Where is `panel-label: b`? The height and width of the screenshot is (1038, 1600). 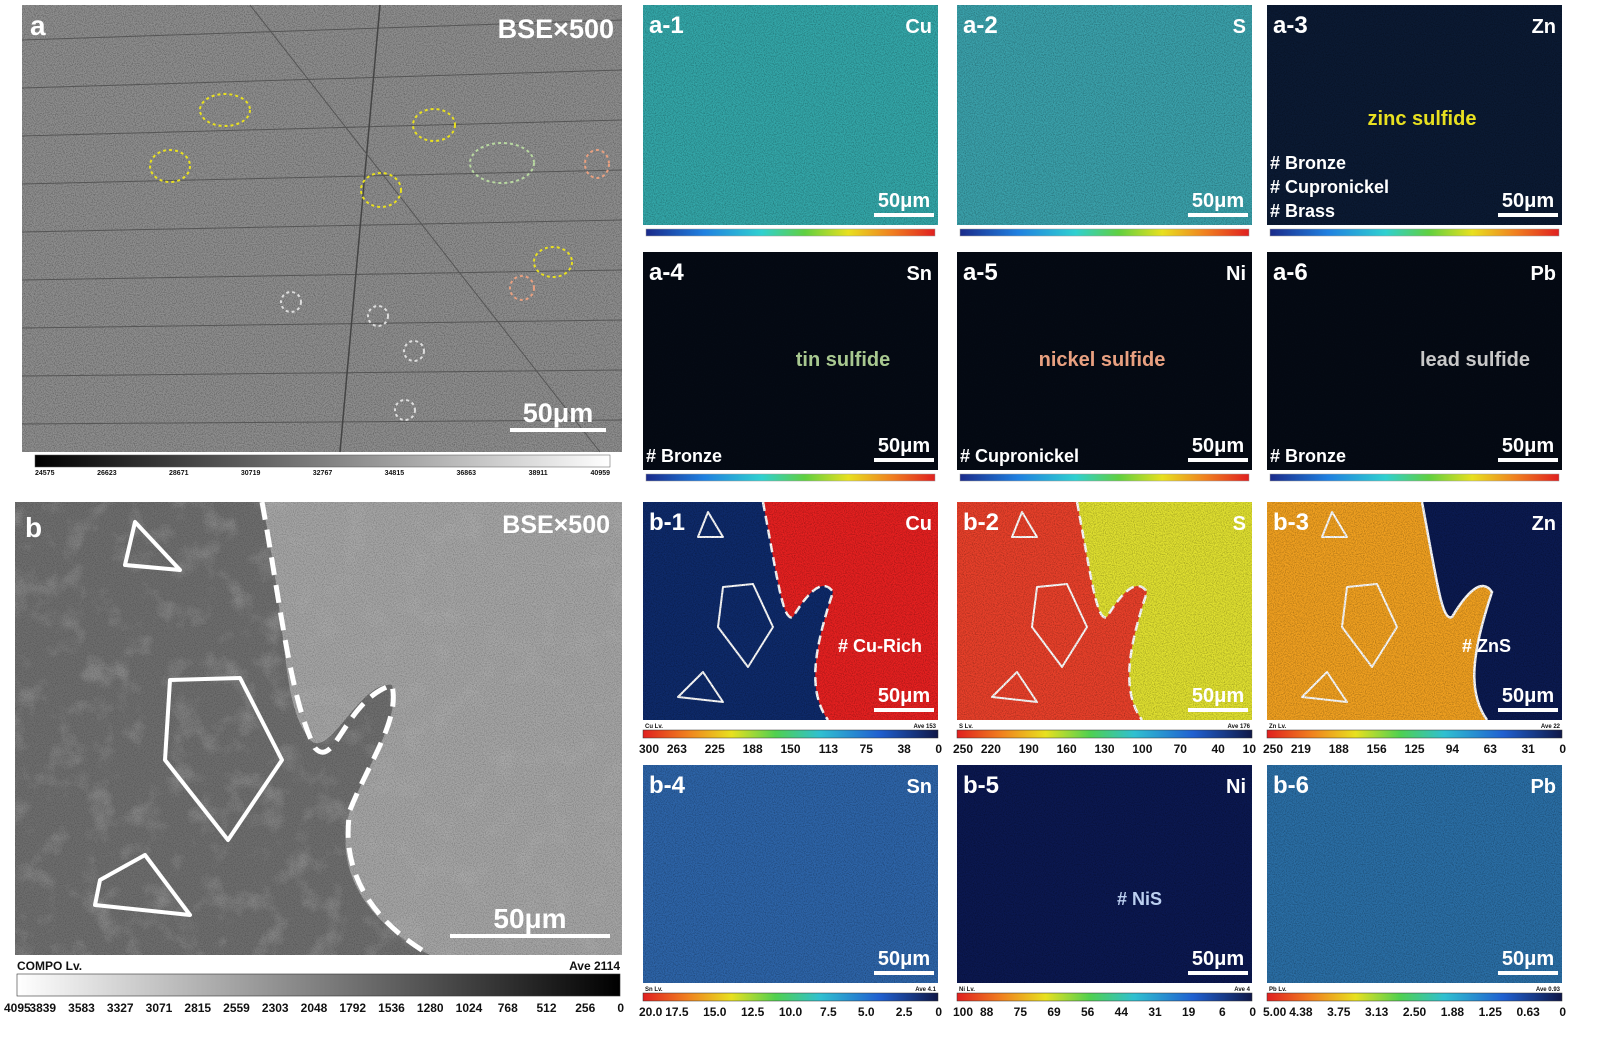
panel-label: b is located at coordinates (33, 527).